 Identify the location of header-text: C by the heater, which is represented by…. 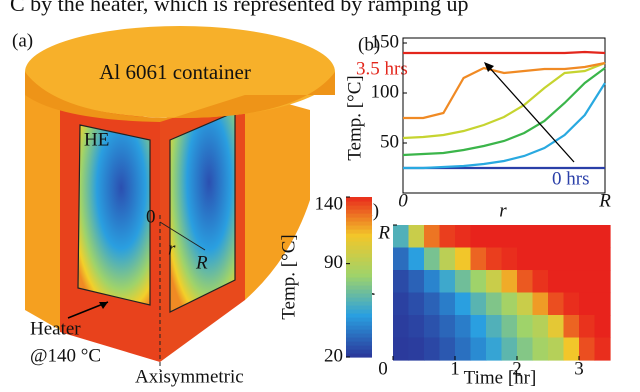
(239, 8).